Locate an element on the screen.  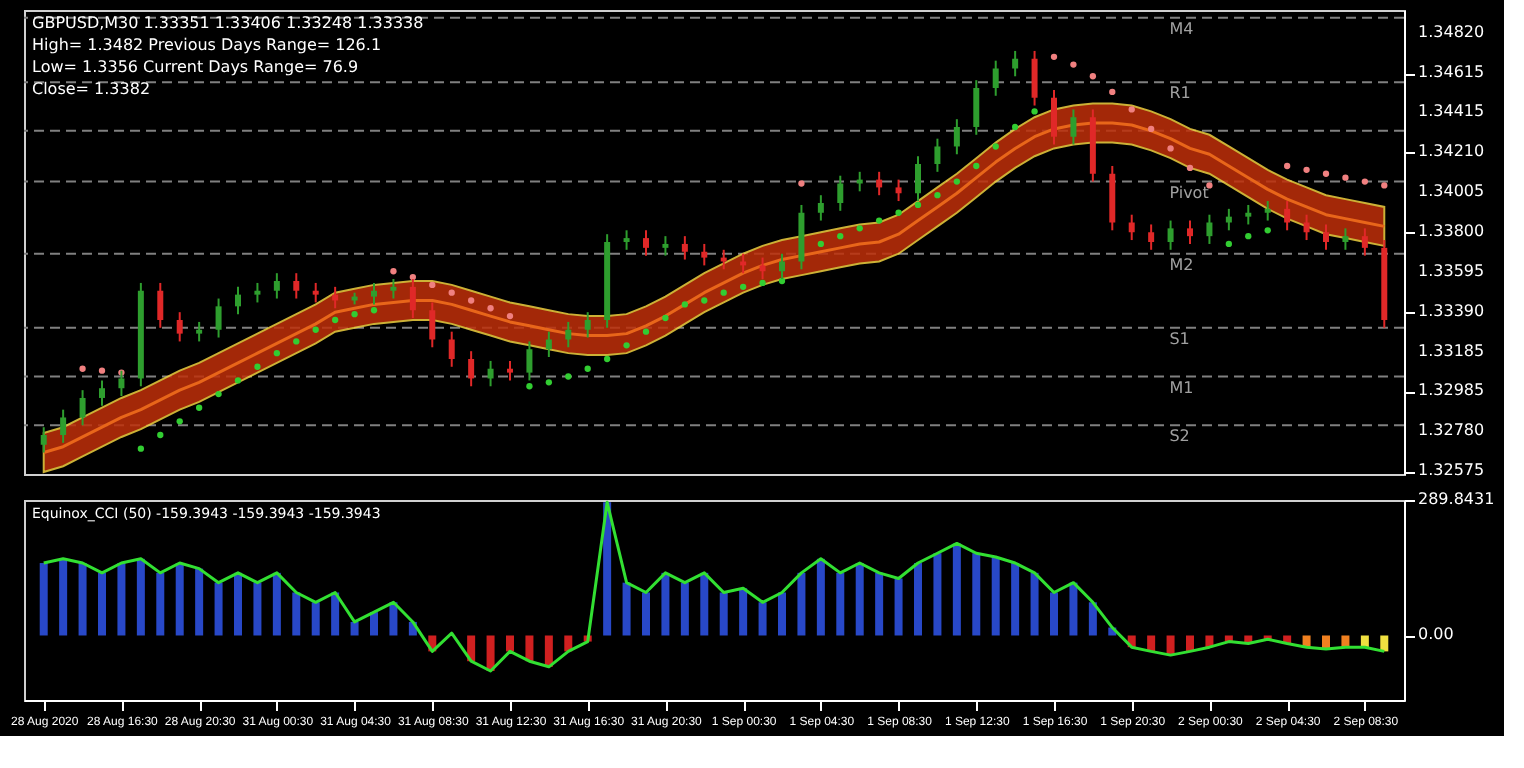
y-tick-label: 1.34210 is located at coordinates (1451, 151).